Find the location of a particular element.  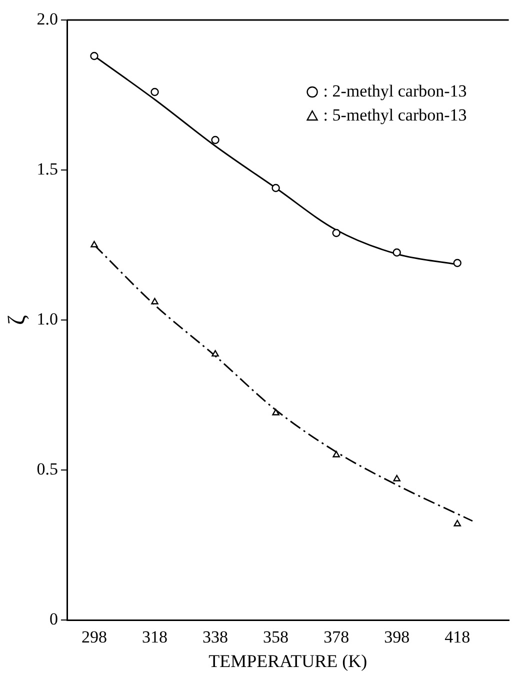

x-axis-title: TEMPERATURE (K) is located at coordinates (288, 660).